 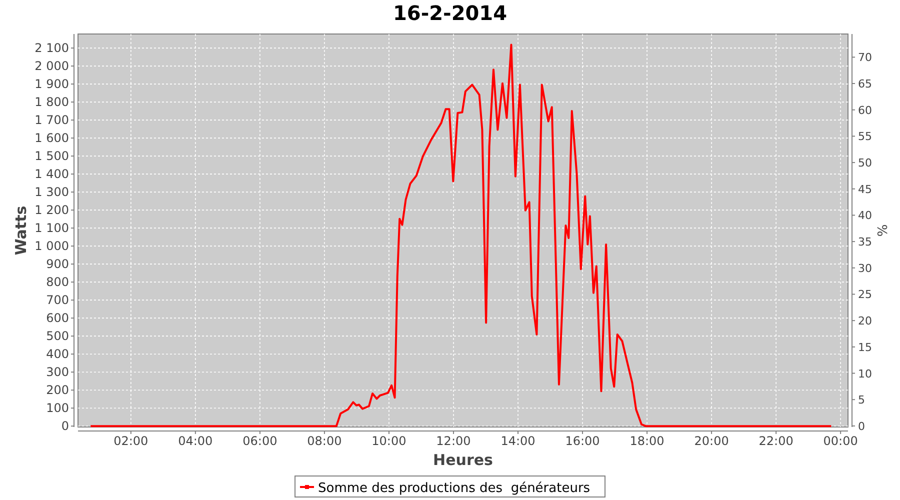 What do you see at coordinates (57, 264) in the screenshot?
I see `y-tick-label: 900` at bounding box center [57, 264].